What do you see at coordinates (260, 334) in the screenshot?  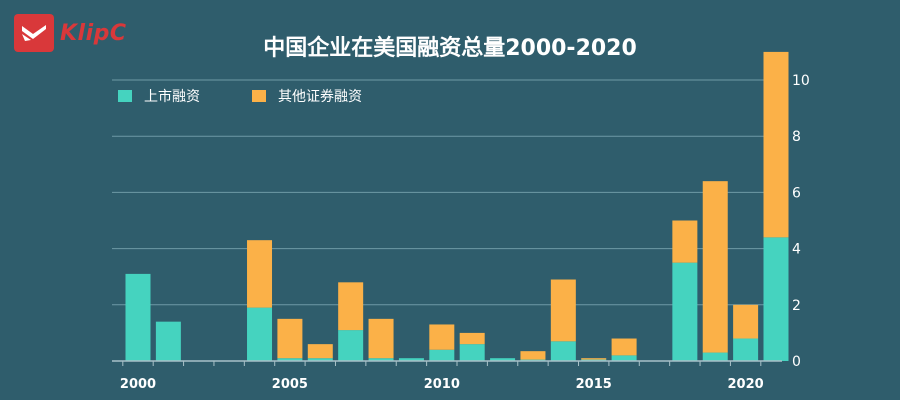 I see `bar-listing-2004` at bounding box center [260, 334].